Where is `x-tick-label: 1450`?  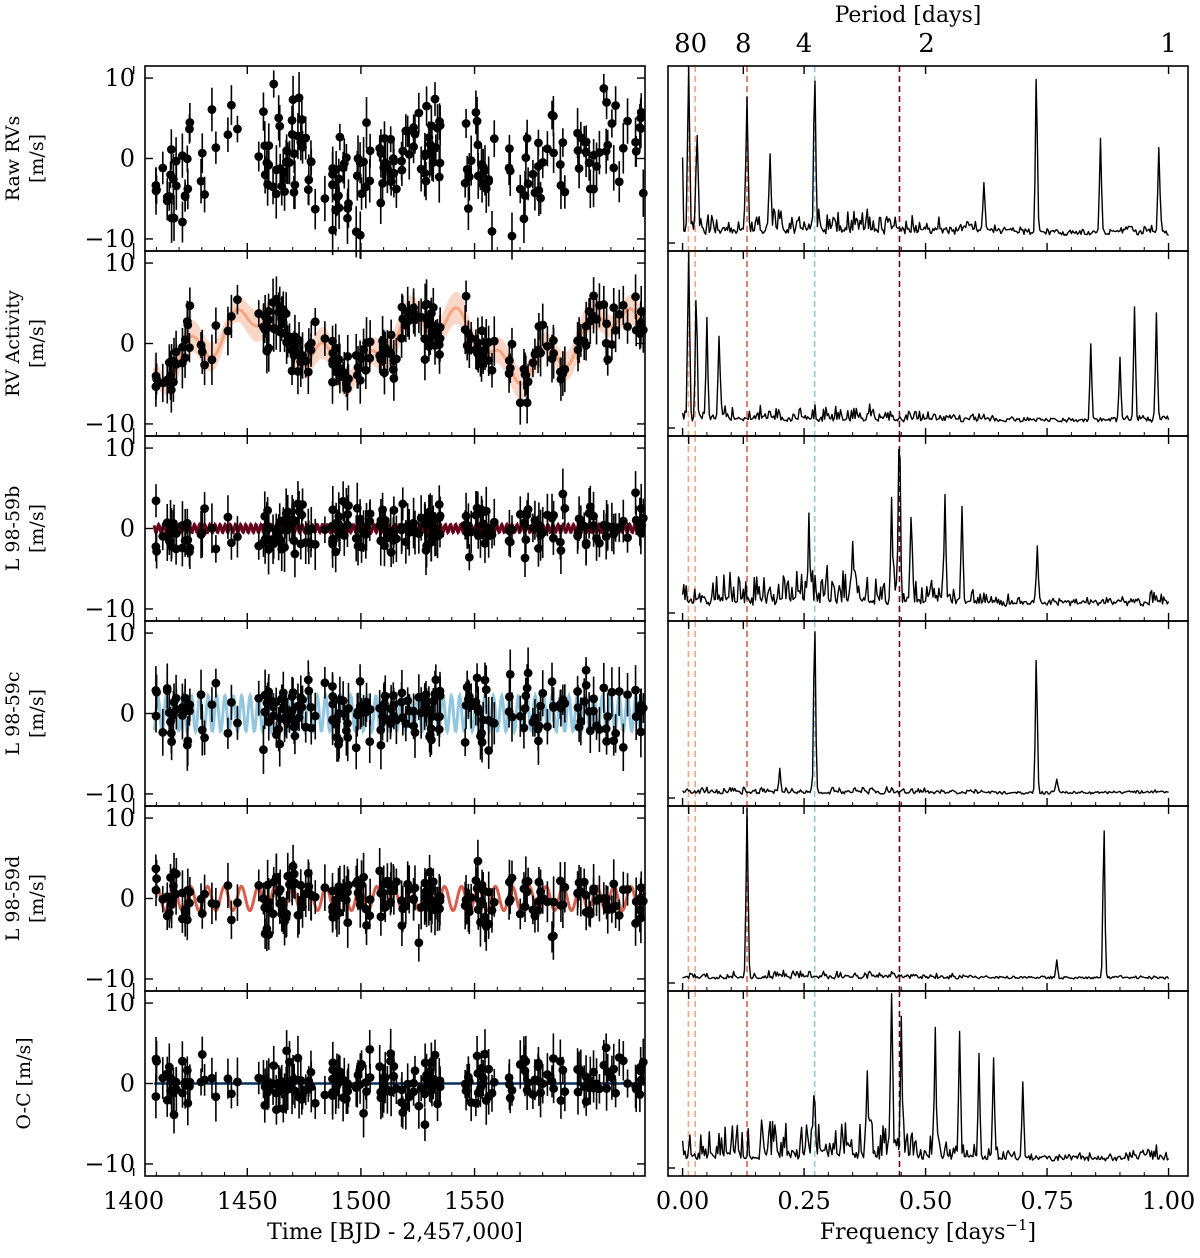
x-tick-label: 1450 is located at coordinates (247, 1201).